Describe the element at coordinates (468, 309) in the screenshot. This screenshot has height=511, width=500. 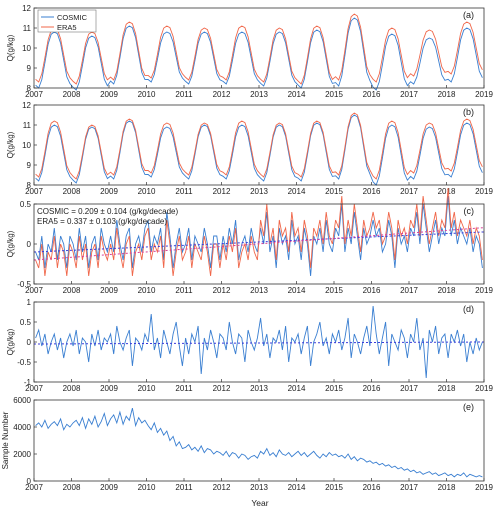
I see `panel-label: (d)` at that location.